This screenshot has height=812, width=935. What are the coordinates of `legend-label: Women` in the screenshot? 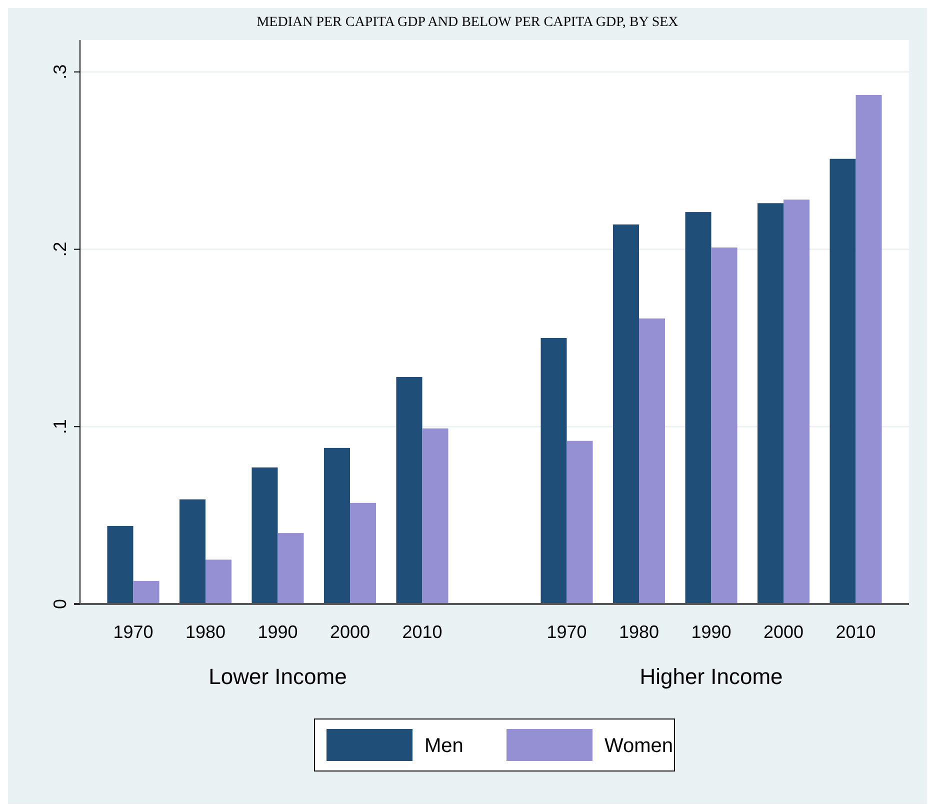 It's located at (639, 746).